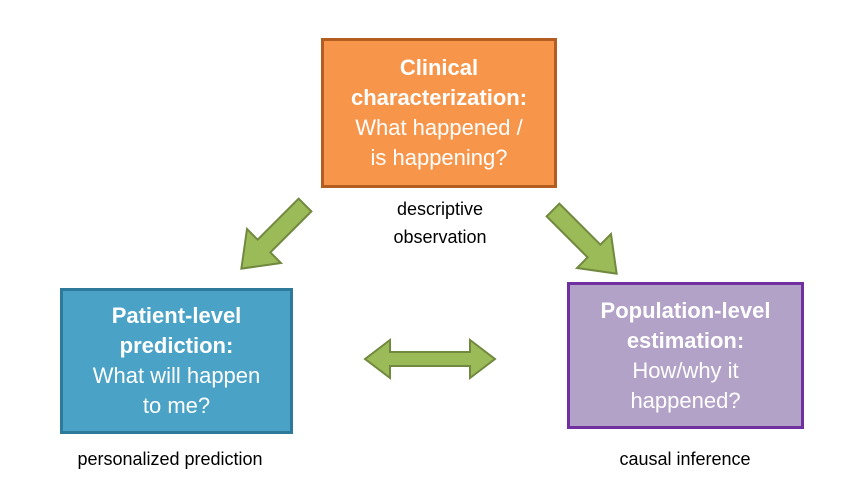 This screenshot has width=868, height=499. Describe the element at coordinates (581, 238) in the screenshot. I see `arrow-top-to-right` at that location.